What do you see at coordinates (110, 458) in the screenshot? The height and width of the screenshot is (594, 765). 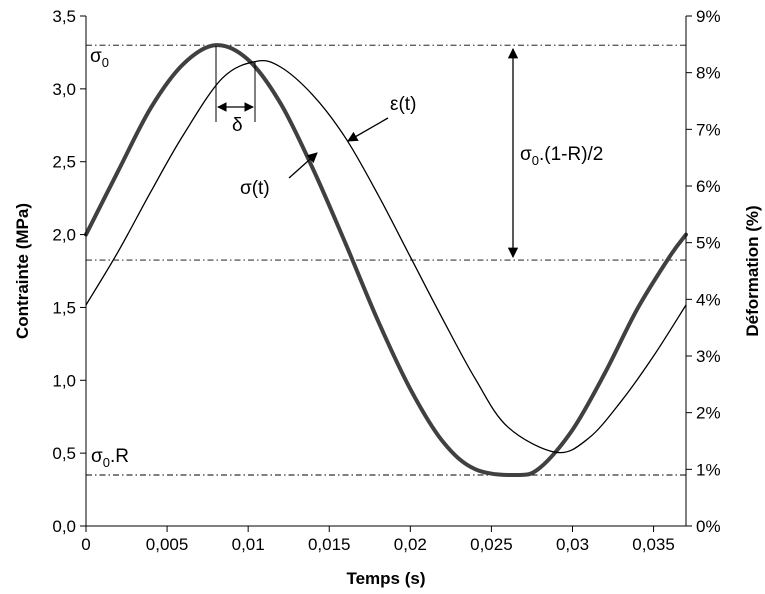 I see `annotation-sigma0-r: σ0.R` at bounding box center [110, 458].